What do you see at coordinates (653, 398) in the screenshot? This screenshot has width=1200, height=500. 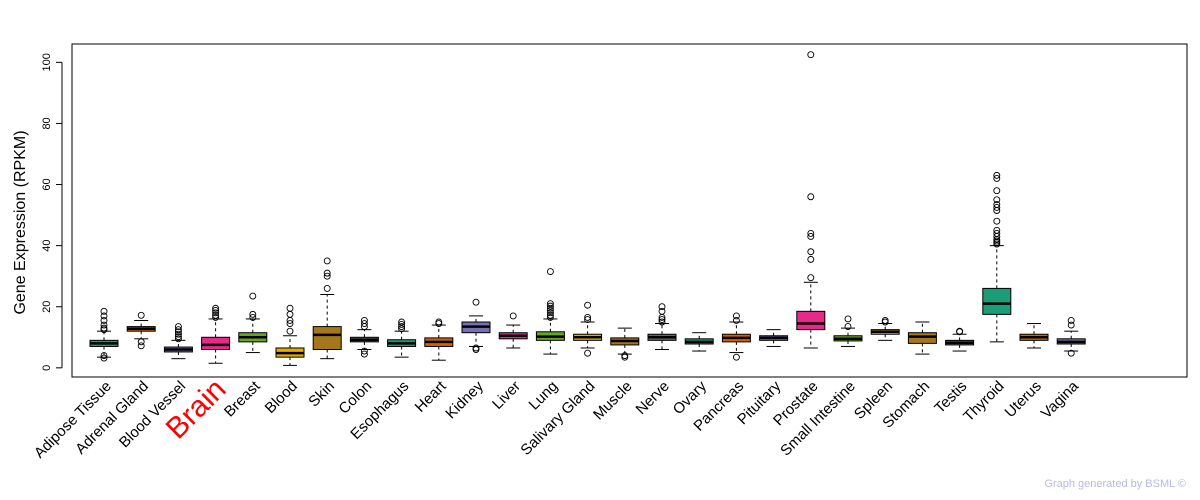 I see `x-tick-label: Nerve` at bounding box center [653, 398].